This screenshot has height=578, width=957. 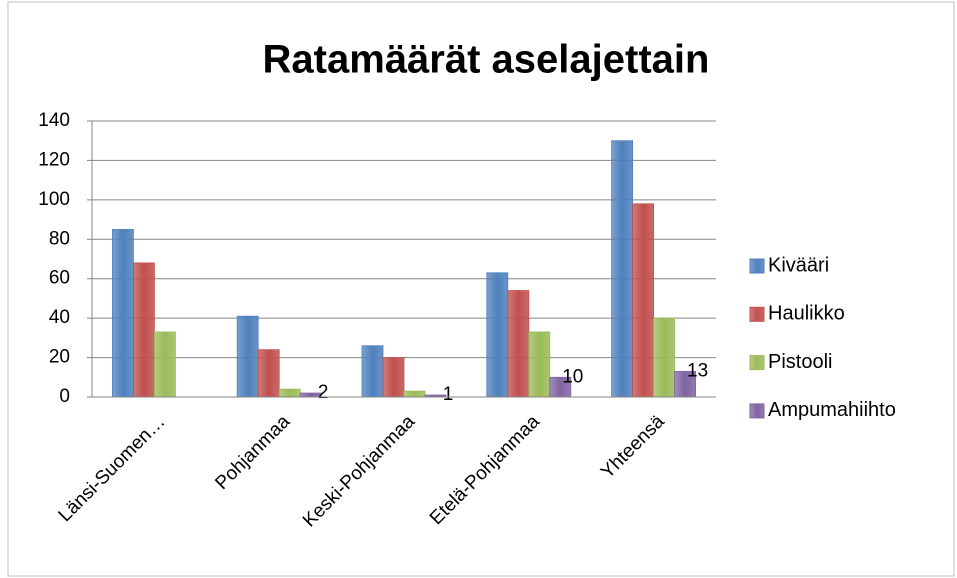 I want to click on y-tick-label: 0, so click(x=64, y=396).